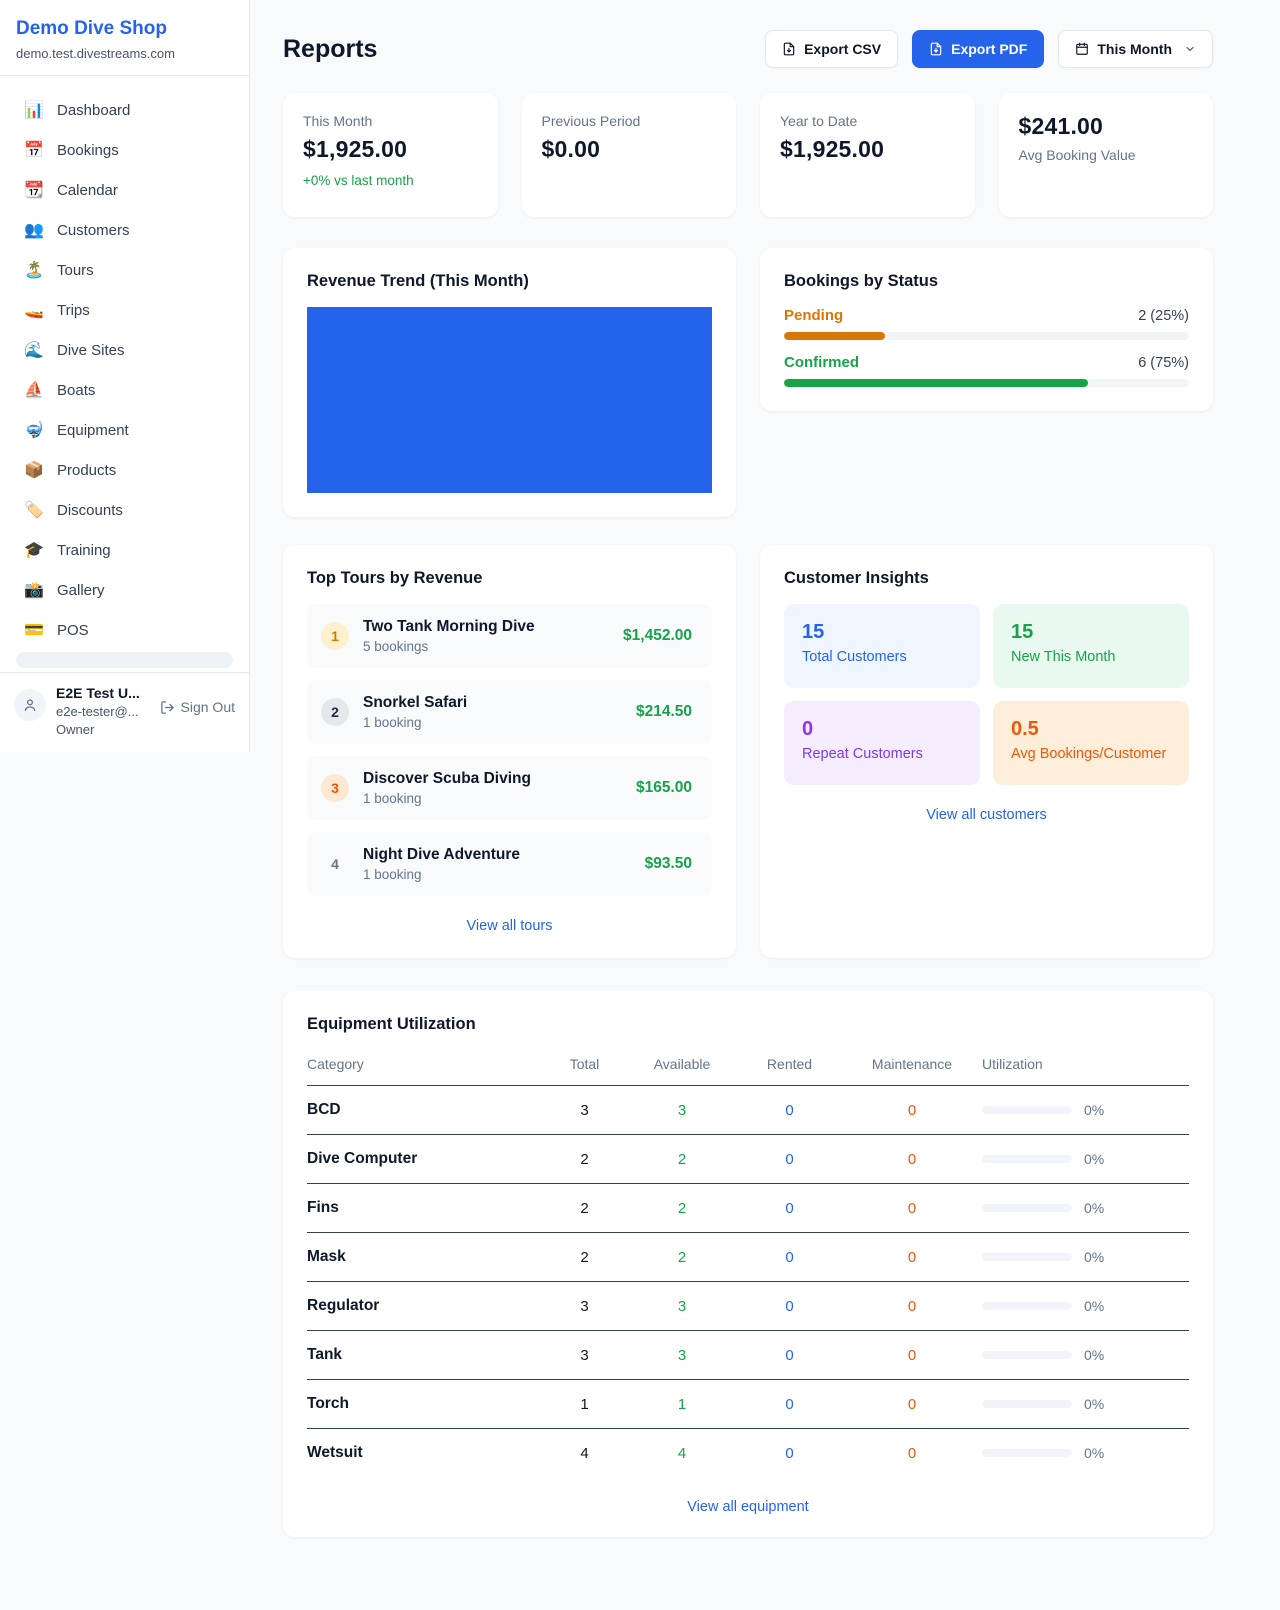 The width and height of the screenshot is (1280, 1610). What do you see at coordinates (748, 1507) in the screenshot?
I see `view-all-equipment-link: View all equipment` at bounding box center [748, 1507].